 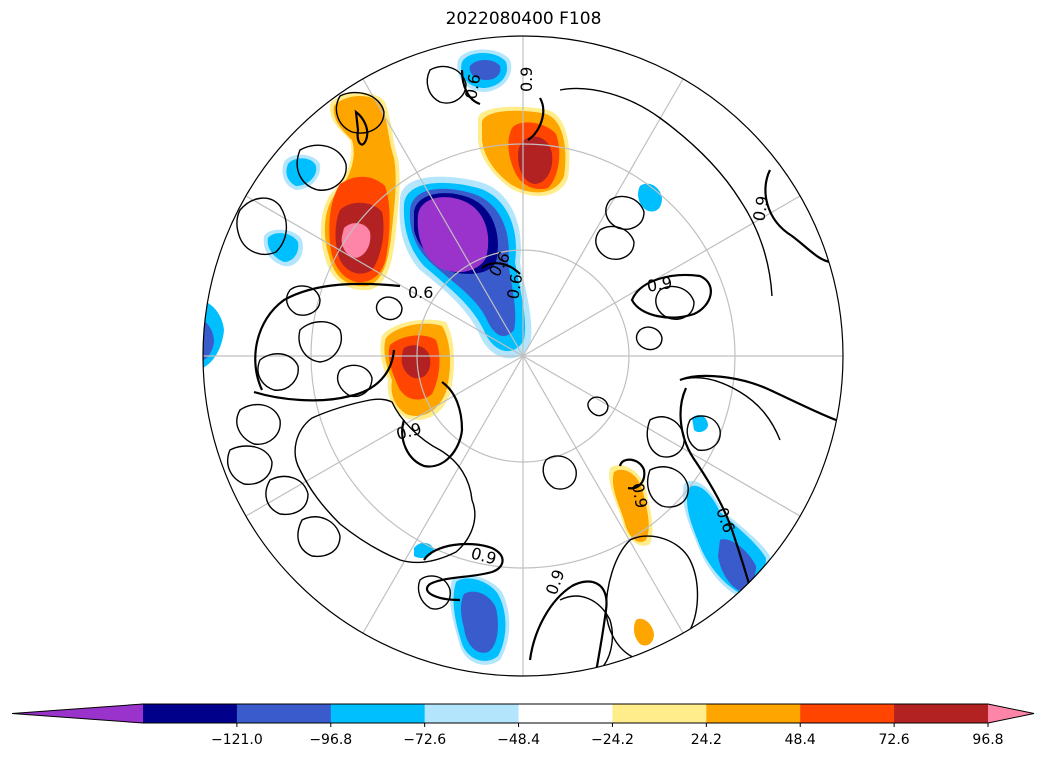 What do you see at coordinates (523, 19) in the screenshot?
I see `map-title: 2022080400 F108` at bounding box center [523, 19].